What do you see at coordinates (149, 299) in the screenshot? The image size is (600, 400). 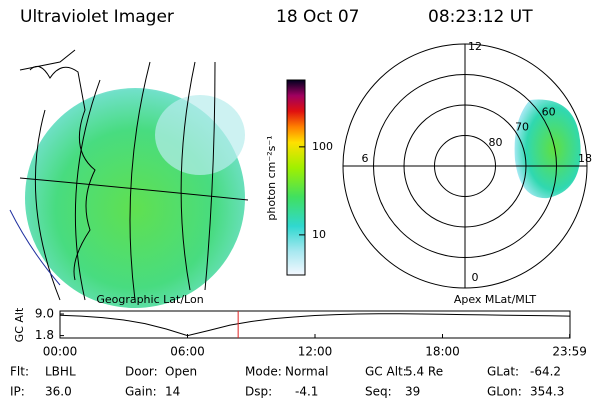 I see `geo-label: Geographic Lat/Lon` at bounding box center [149, 299].